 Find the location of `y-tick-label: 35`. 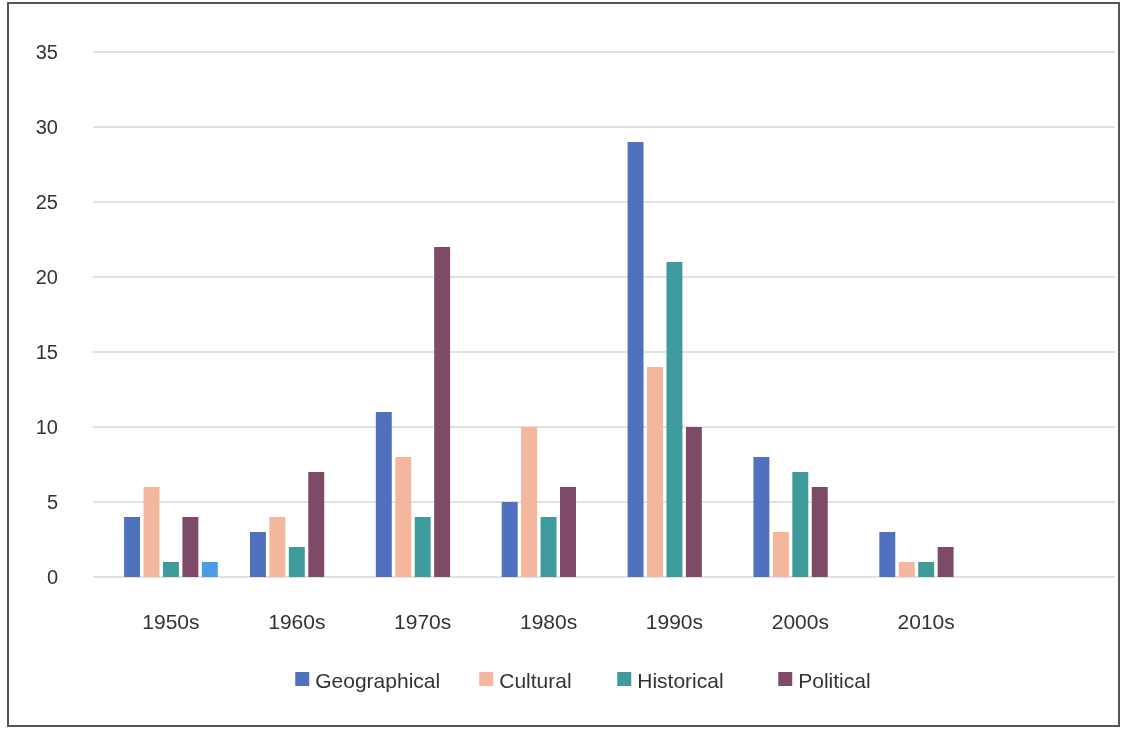

y-tick-label: 35 is located at coordinates (46, 52).